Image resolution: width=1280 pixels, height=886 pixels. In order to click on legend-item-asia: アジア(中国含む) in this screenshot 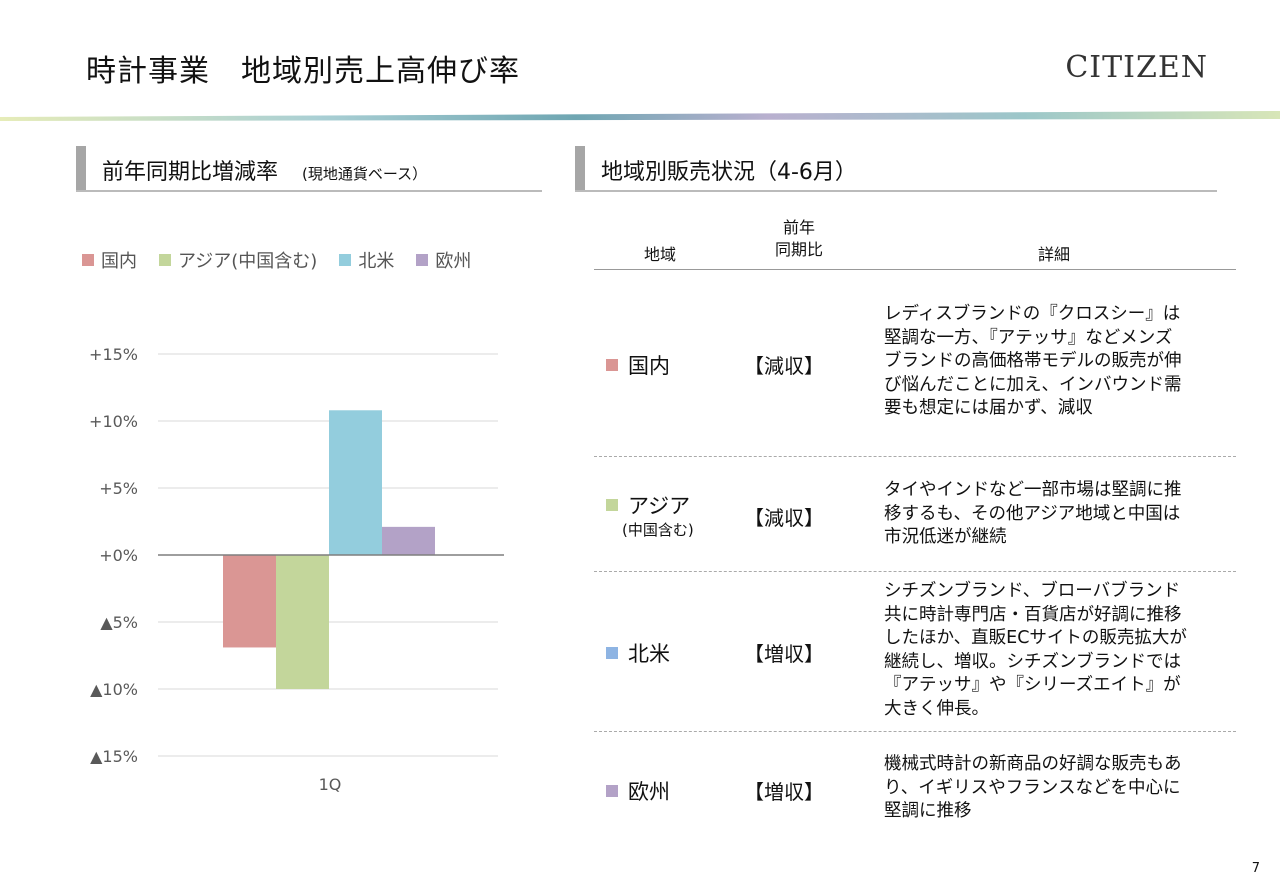, I will do `click(238, 260)`.